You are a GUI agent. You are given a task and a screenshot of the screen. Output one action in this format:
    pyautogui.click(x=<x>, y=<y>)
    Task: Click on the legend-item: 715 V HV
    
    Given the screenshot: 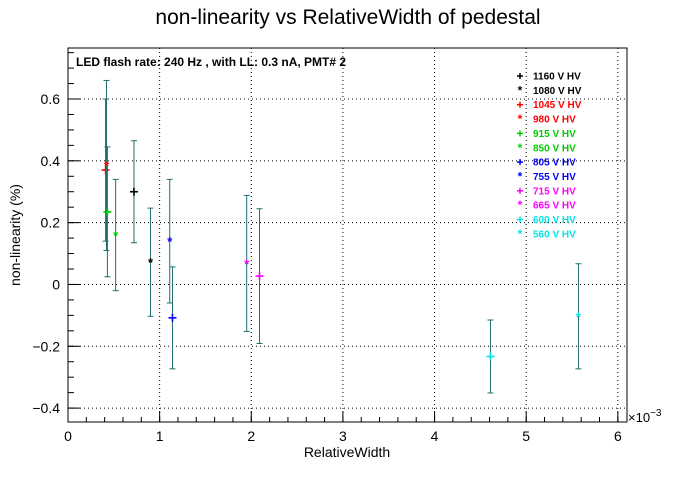 What is the action you would take?
    pyautogui.click(x=546, y=191)
    